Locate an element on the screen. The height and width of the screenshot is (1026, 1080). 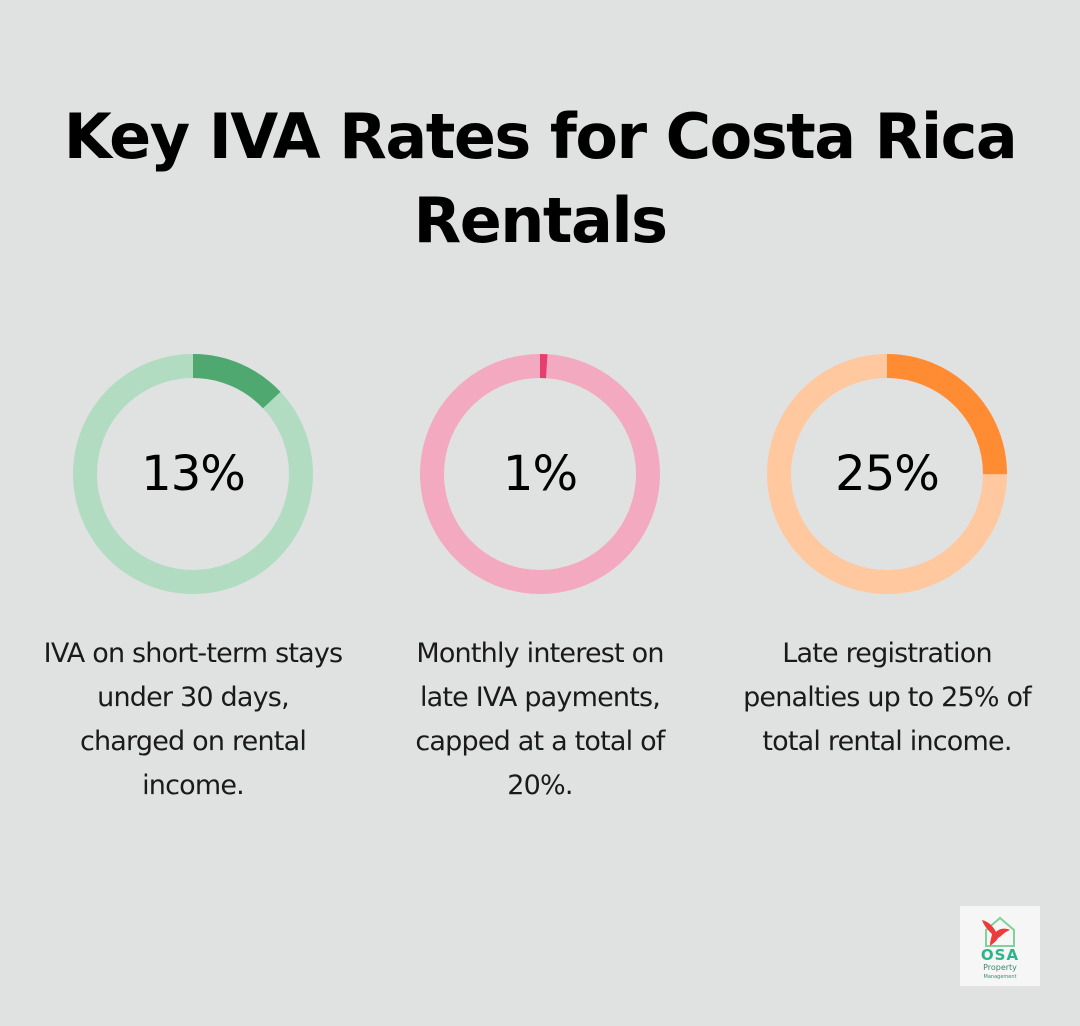
logo-subtitle: Property is located at coordinates (1000, 967).